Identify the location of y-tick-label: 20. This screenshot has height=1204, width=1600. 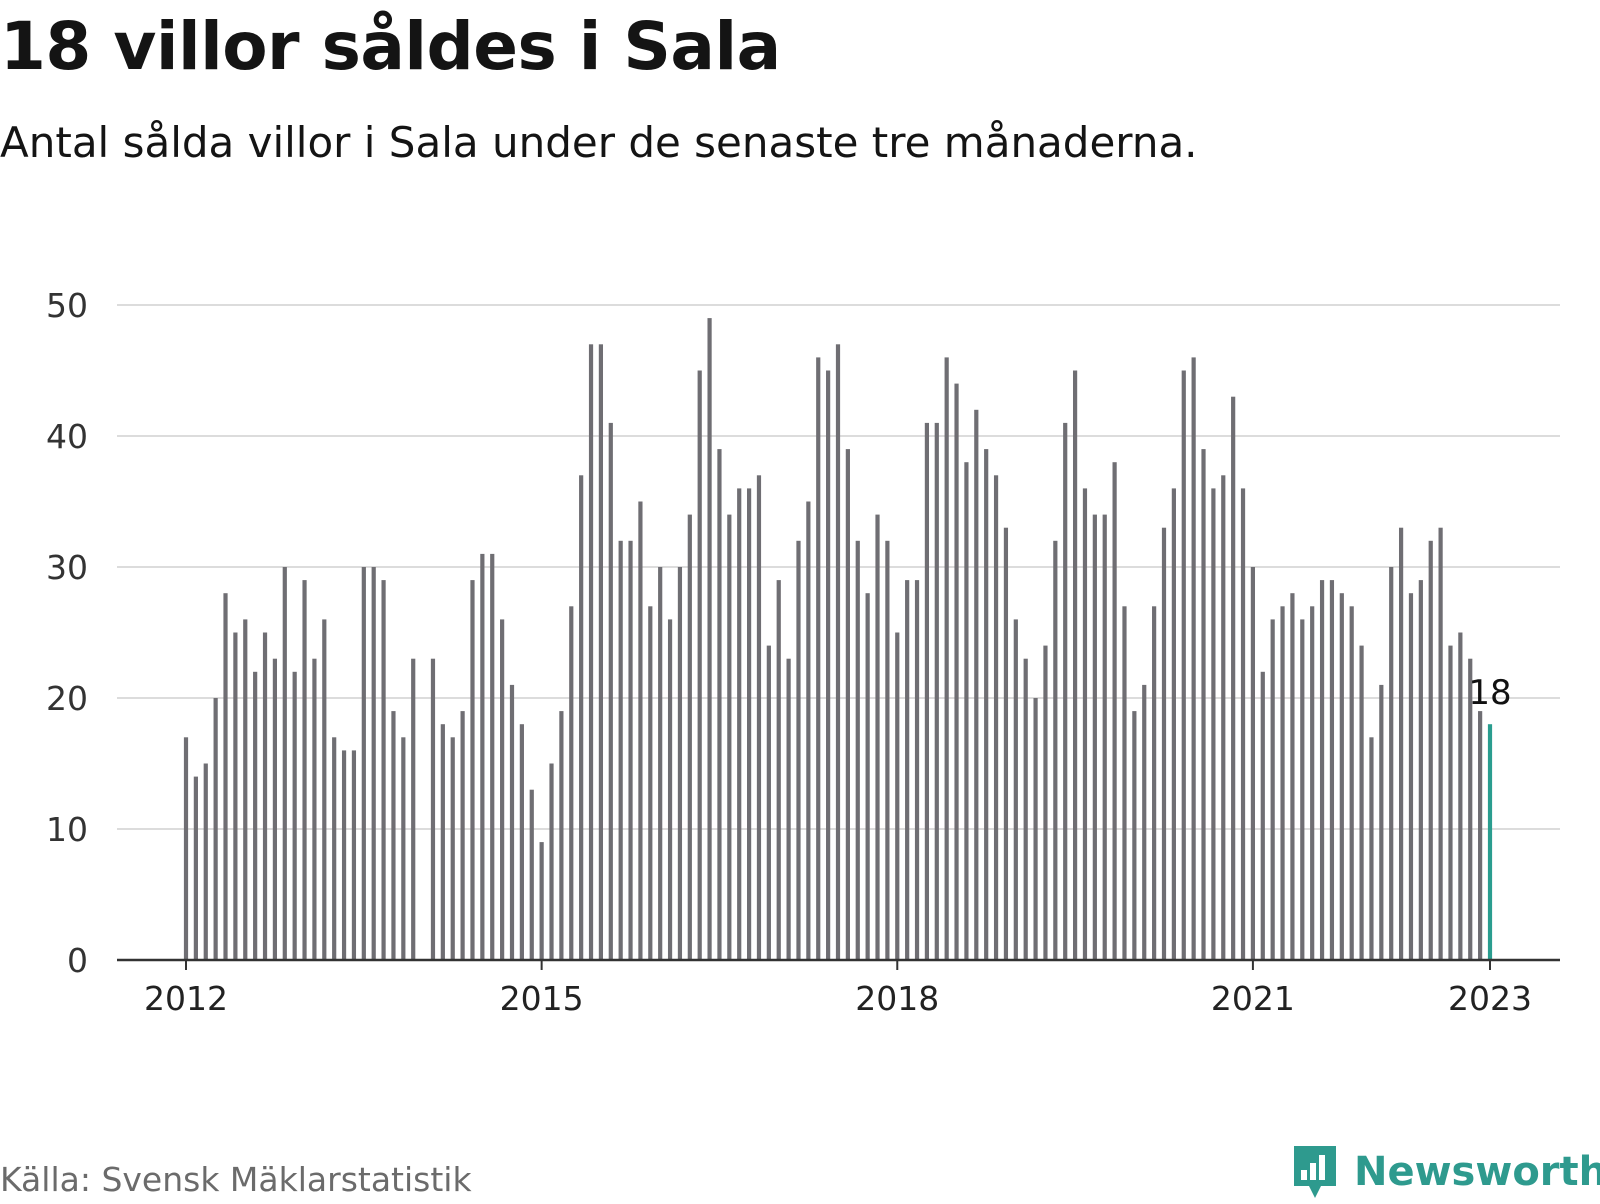
(67, 698).